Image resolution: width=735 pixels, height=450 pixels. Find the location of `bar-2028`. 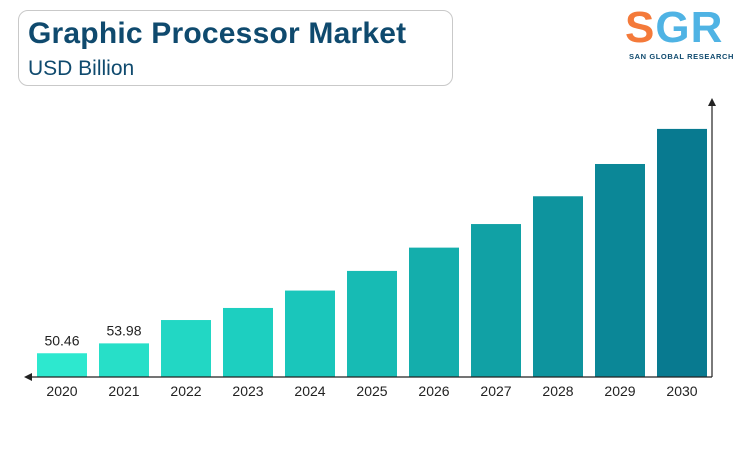

bar-2028 is located at coordinates (558, 286).